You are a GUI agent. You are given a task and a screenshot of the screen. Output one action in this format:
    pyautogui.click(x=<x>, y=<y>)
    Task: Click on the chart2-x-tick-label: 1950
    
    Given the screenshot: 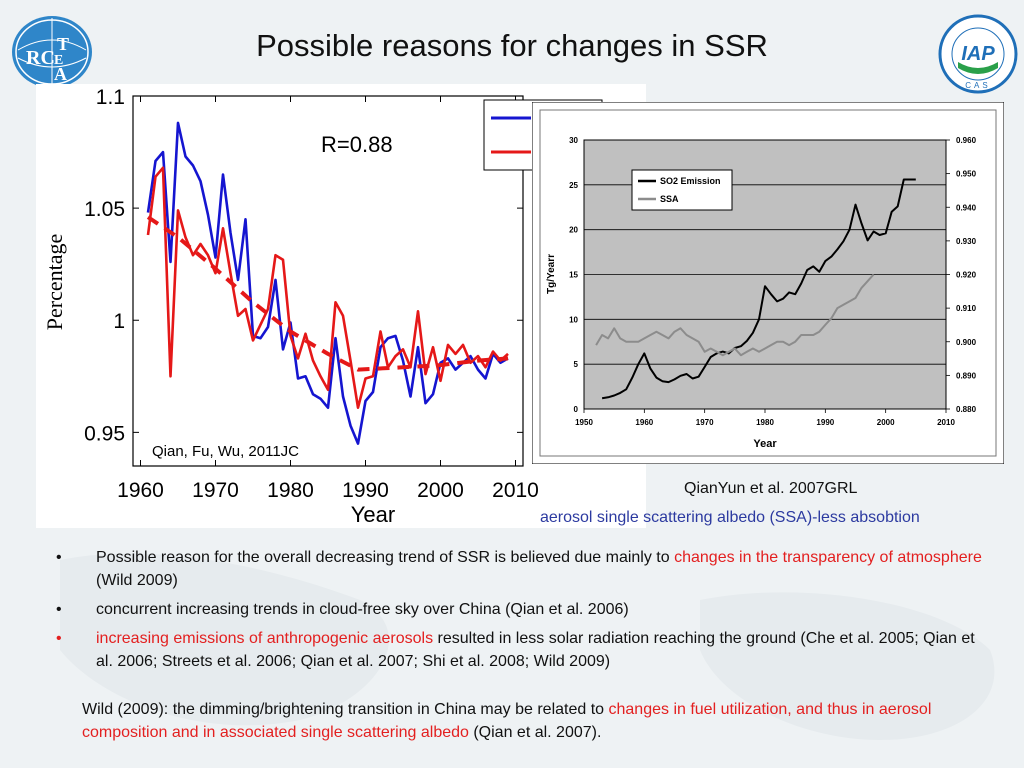 What is the action you would take?
    pyautogui.click(x=584, y=422)
    